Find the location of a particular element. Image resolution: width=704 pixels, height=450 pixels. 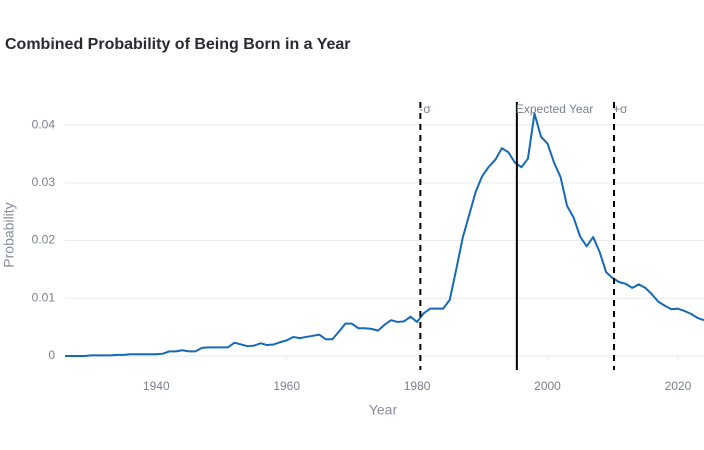

y-tick-label: 0 is located at coordinates (51, 355).